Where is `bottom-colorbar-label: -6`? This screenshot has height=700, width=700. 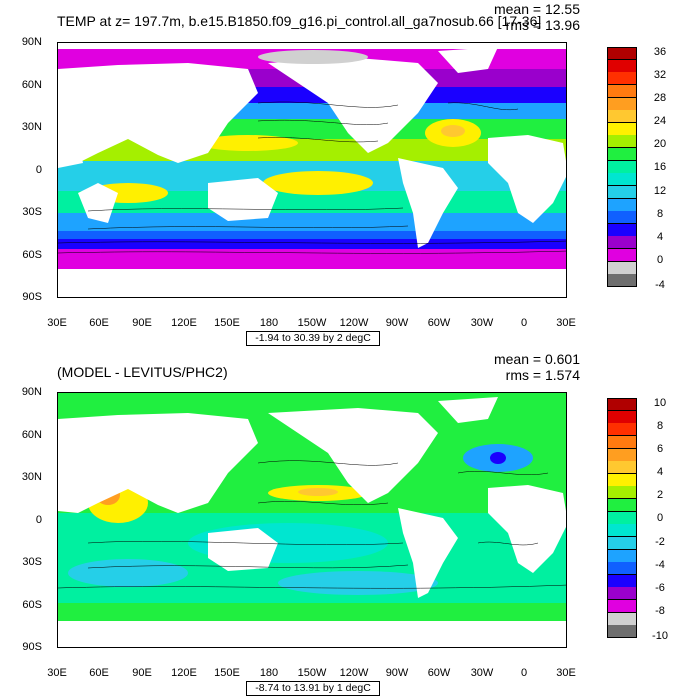
bottom-colorbar-label: -6 is located at coordinates (660, 588).